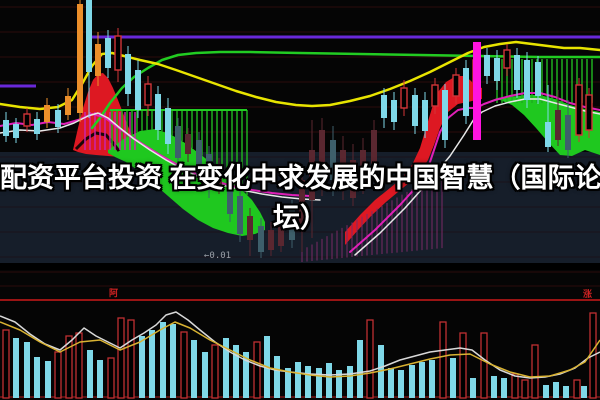  I want to click on purple-level-lines, so click(300, 61).